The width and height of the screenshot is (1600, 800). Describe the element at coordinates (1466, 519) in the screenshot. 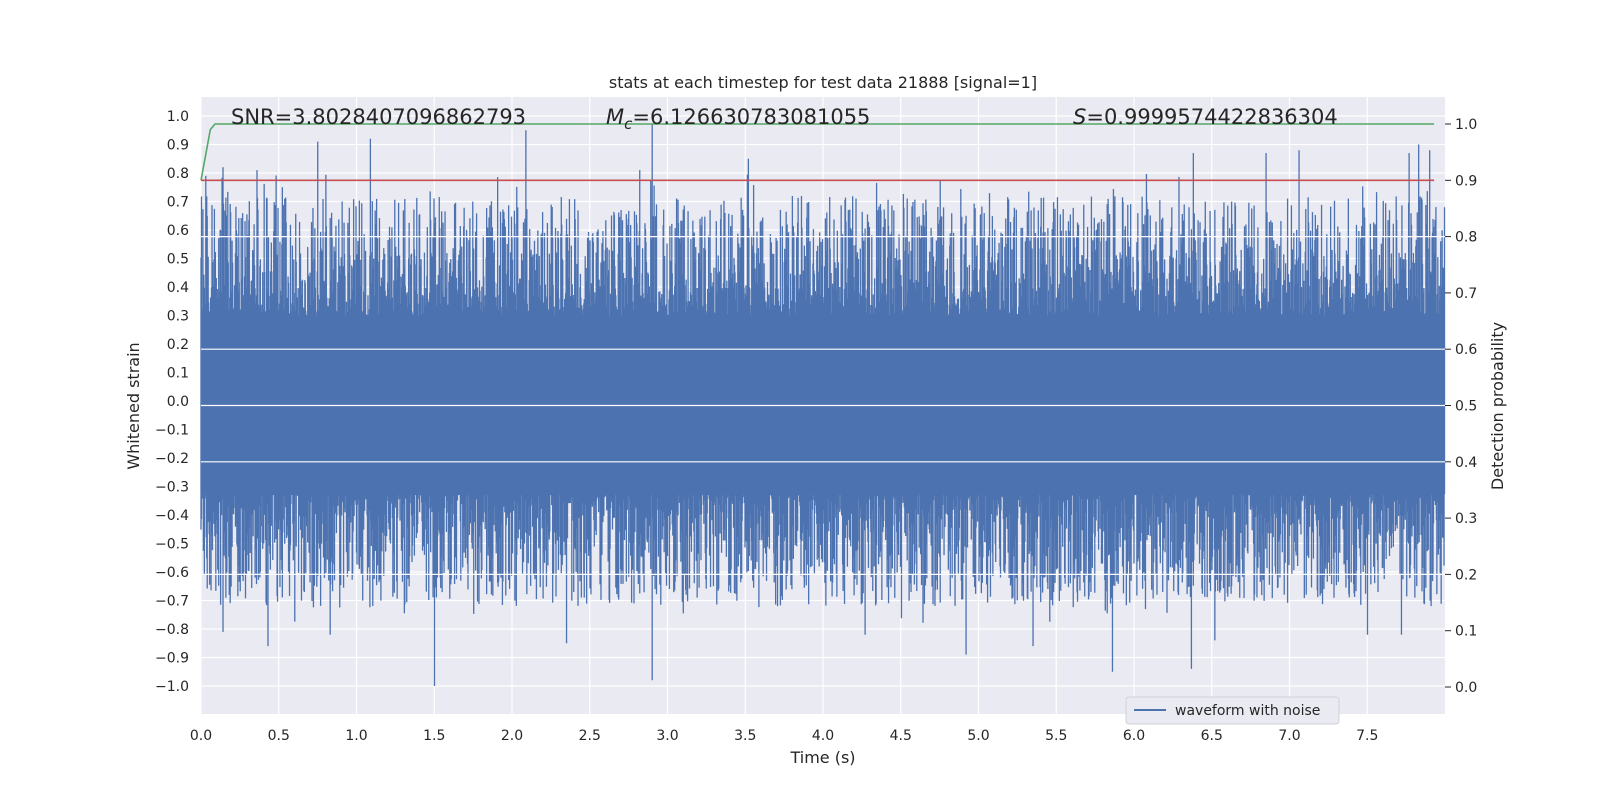

I see `y2-tick-label: 0.3` at that location.